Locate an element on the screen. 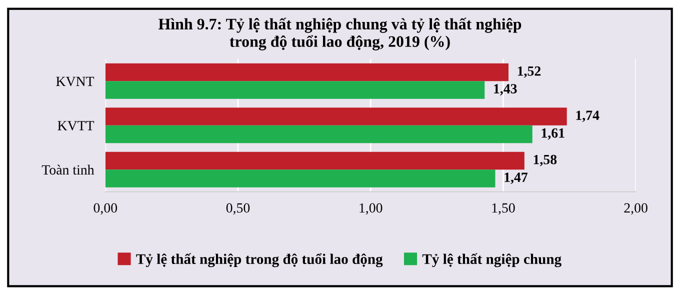  data-label: 1,61 is located at coordinates (553, 134).